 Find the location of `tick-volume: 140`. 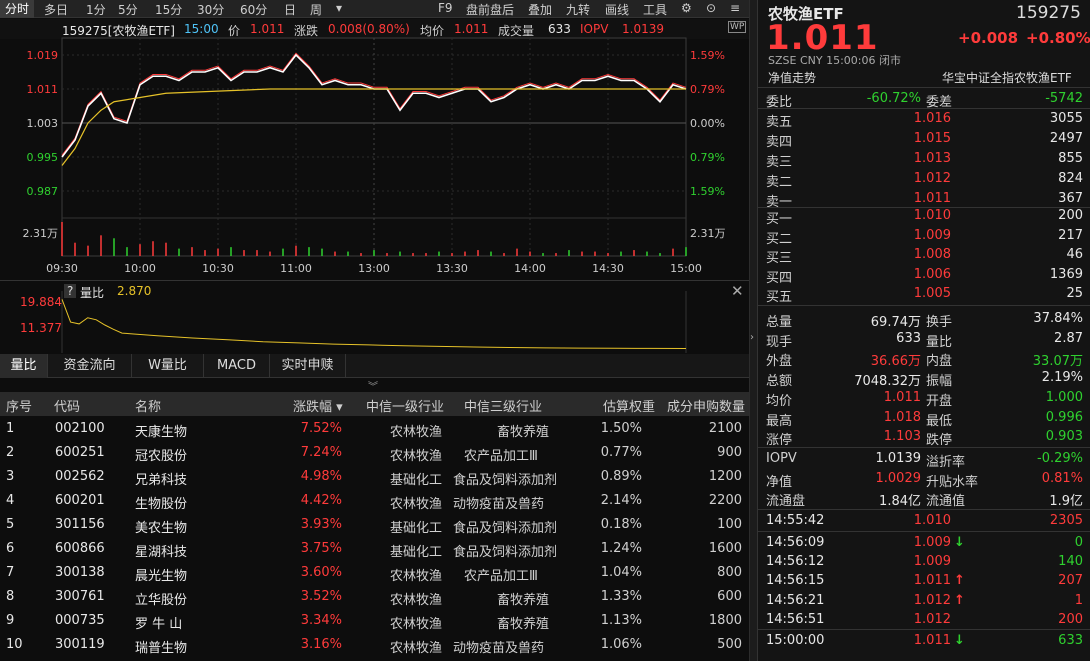

tick-volume: 140 is located at coordinates (1070, 562).